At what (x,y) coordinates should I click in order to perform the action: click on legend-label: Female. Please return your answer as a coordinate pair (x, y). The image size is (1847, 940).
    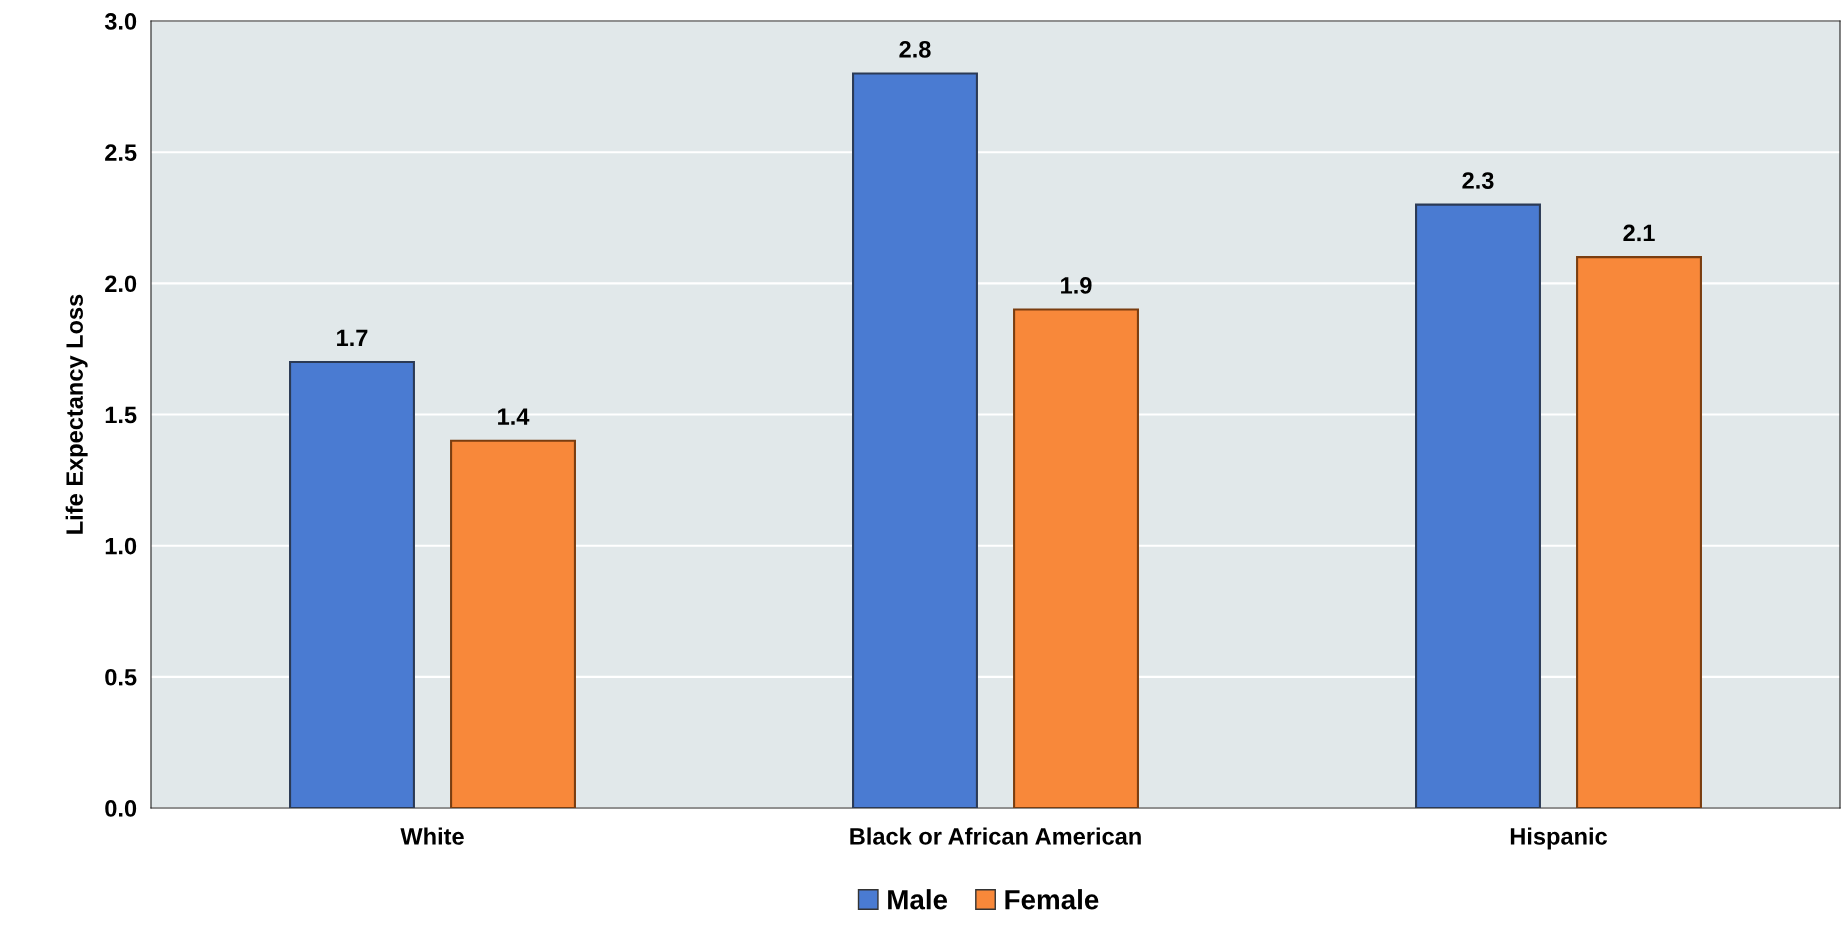
    Looking at the image, I should click on (1052, 899).